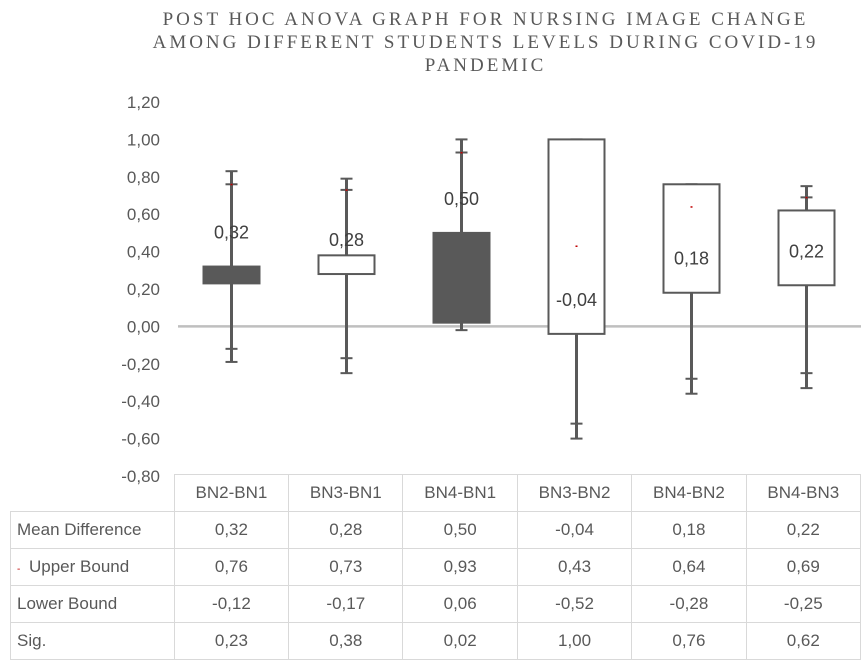  What do you see at coordinates (231, 641) in the screenshot?
I see `table-cell: 0,23` at bounding box center [231, 641].